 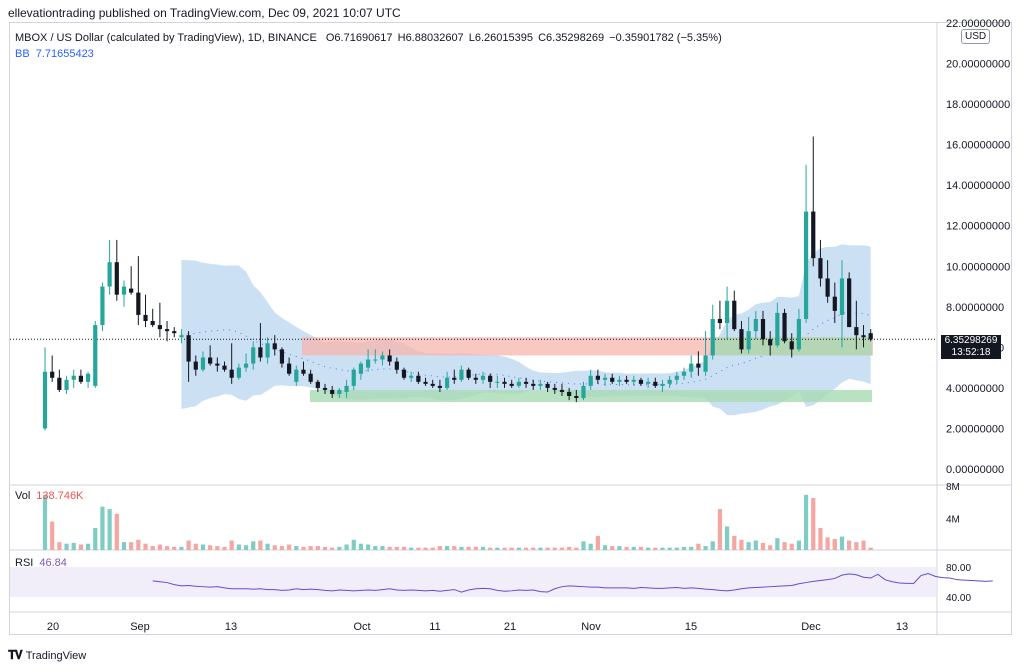 What do you see at coordinates (330, 38) in the screenshot?
I see `open-label: O` at bounding box center [330, 38].